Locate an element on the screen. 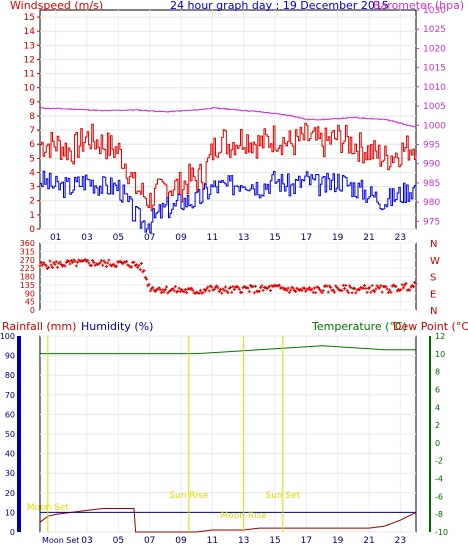 This screenshot has width=468, height=559. rain-tick-label: 30 is located at coordinates (10, 473).